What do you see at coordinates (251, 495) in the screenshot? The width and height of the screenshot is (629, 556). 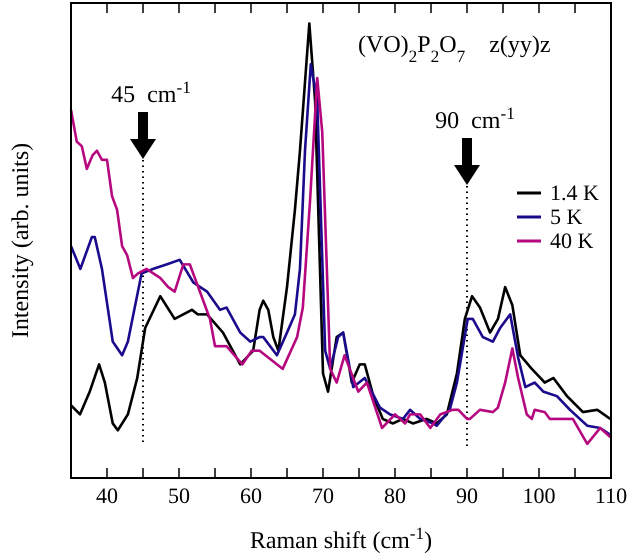 I see `x-tick-label: 60` at bounding box center [251, 495].